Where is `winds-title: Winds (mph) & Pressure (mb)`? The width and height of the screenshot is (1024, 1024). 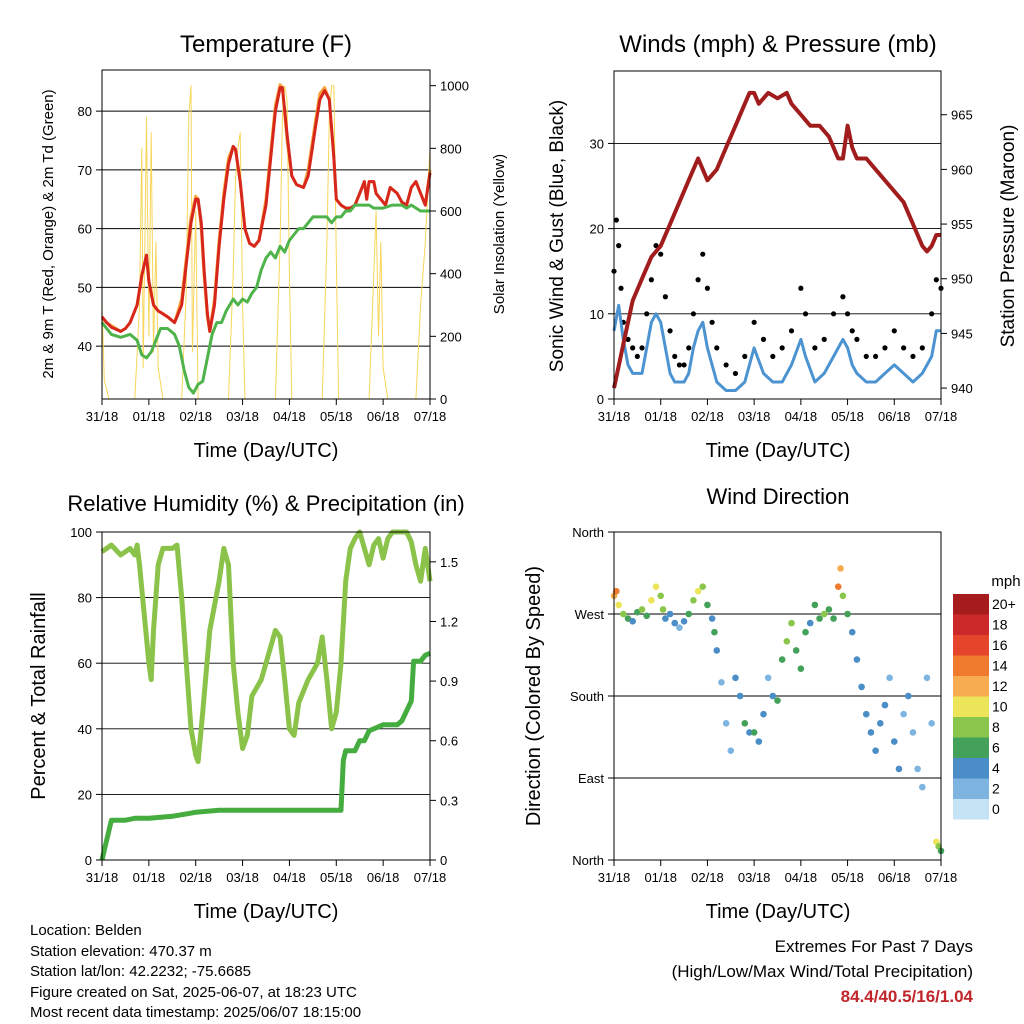 winds-title: Winds (mph) & Pressure (mb) is located at coordinates (777, 44).